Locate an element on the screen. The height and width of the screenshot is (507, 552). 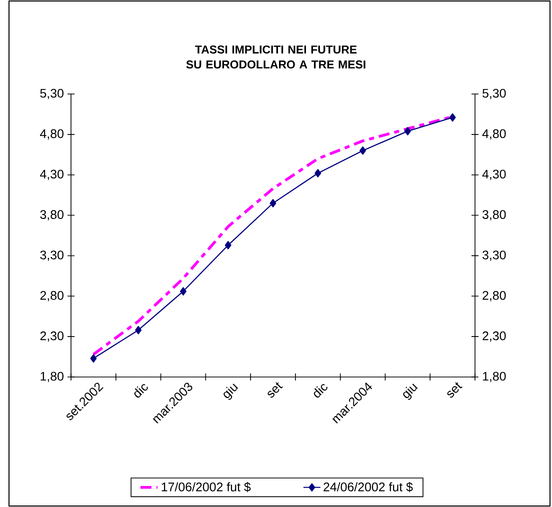
y-tick-label: 1,80 is located at coordinates (494, 377).